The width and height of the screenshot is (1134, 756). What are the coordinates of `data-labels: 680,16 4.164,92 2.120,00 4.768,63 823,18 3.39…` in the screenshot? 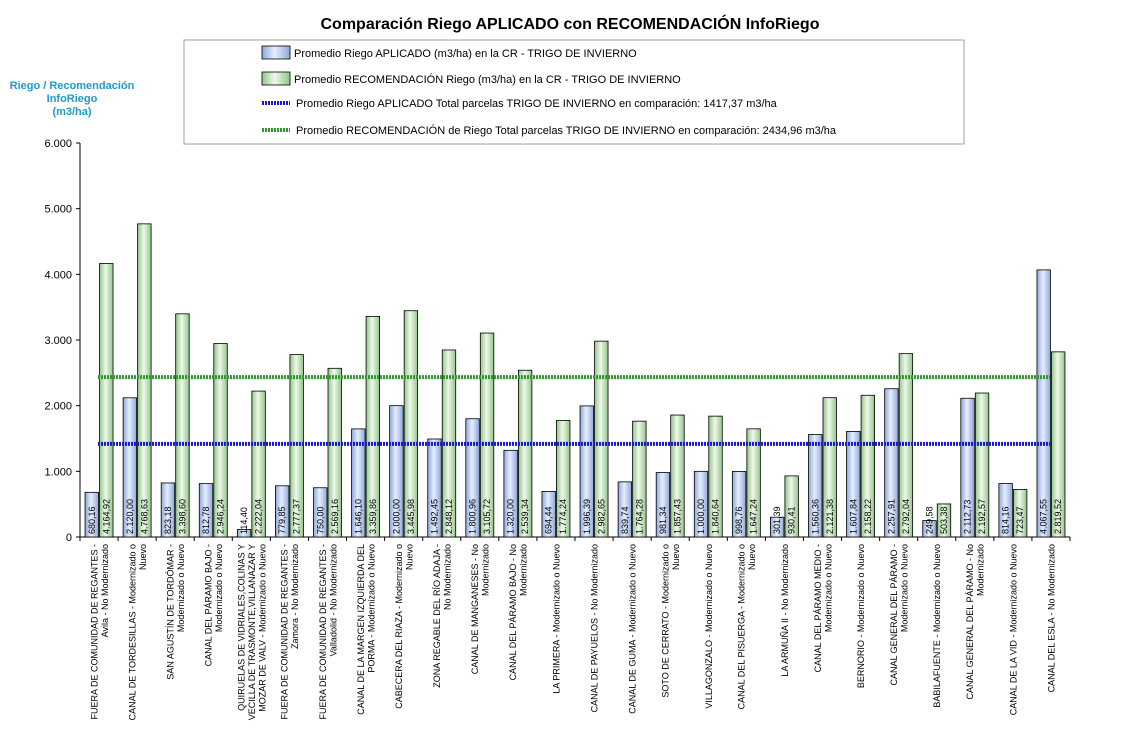 It's located at (575, 516).